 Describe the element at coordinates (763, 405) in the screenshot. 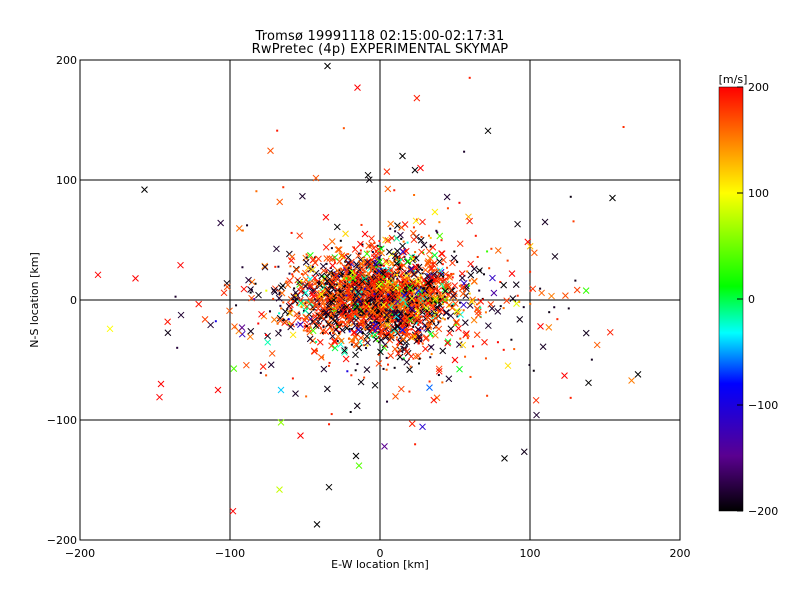

I see `colorbar-tick-label: −100` at that location.